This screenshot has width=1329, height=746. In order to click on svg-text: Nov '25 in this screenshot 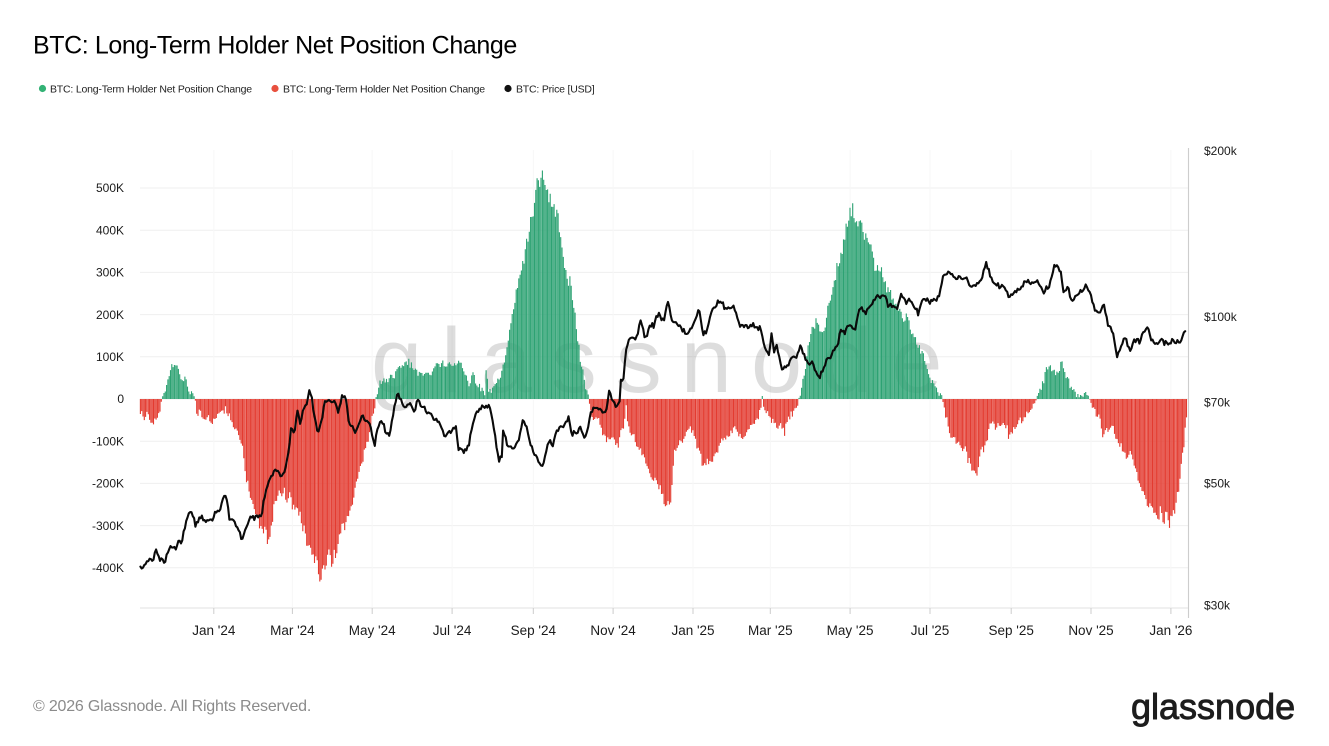, I will do `click(1090, 630)`.